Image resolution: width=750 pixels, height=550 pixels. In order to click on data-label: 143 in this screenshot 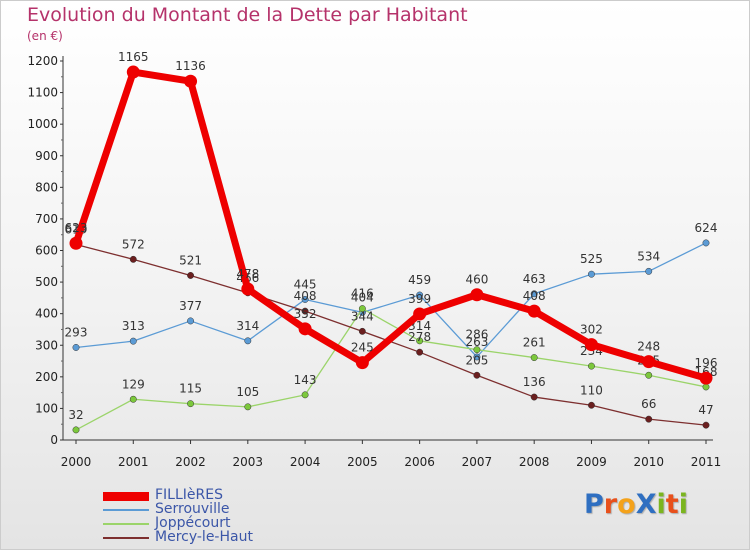, I will do `click(305, 380)`.